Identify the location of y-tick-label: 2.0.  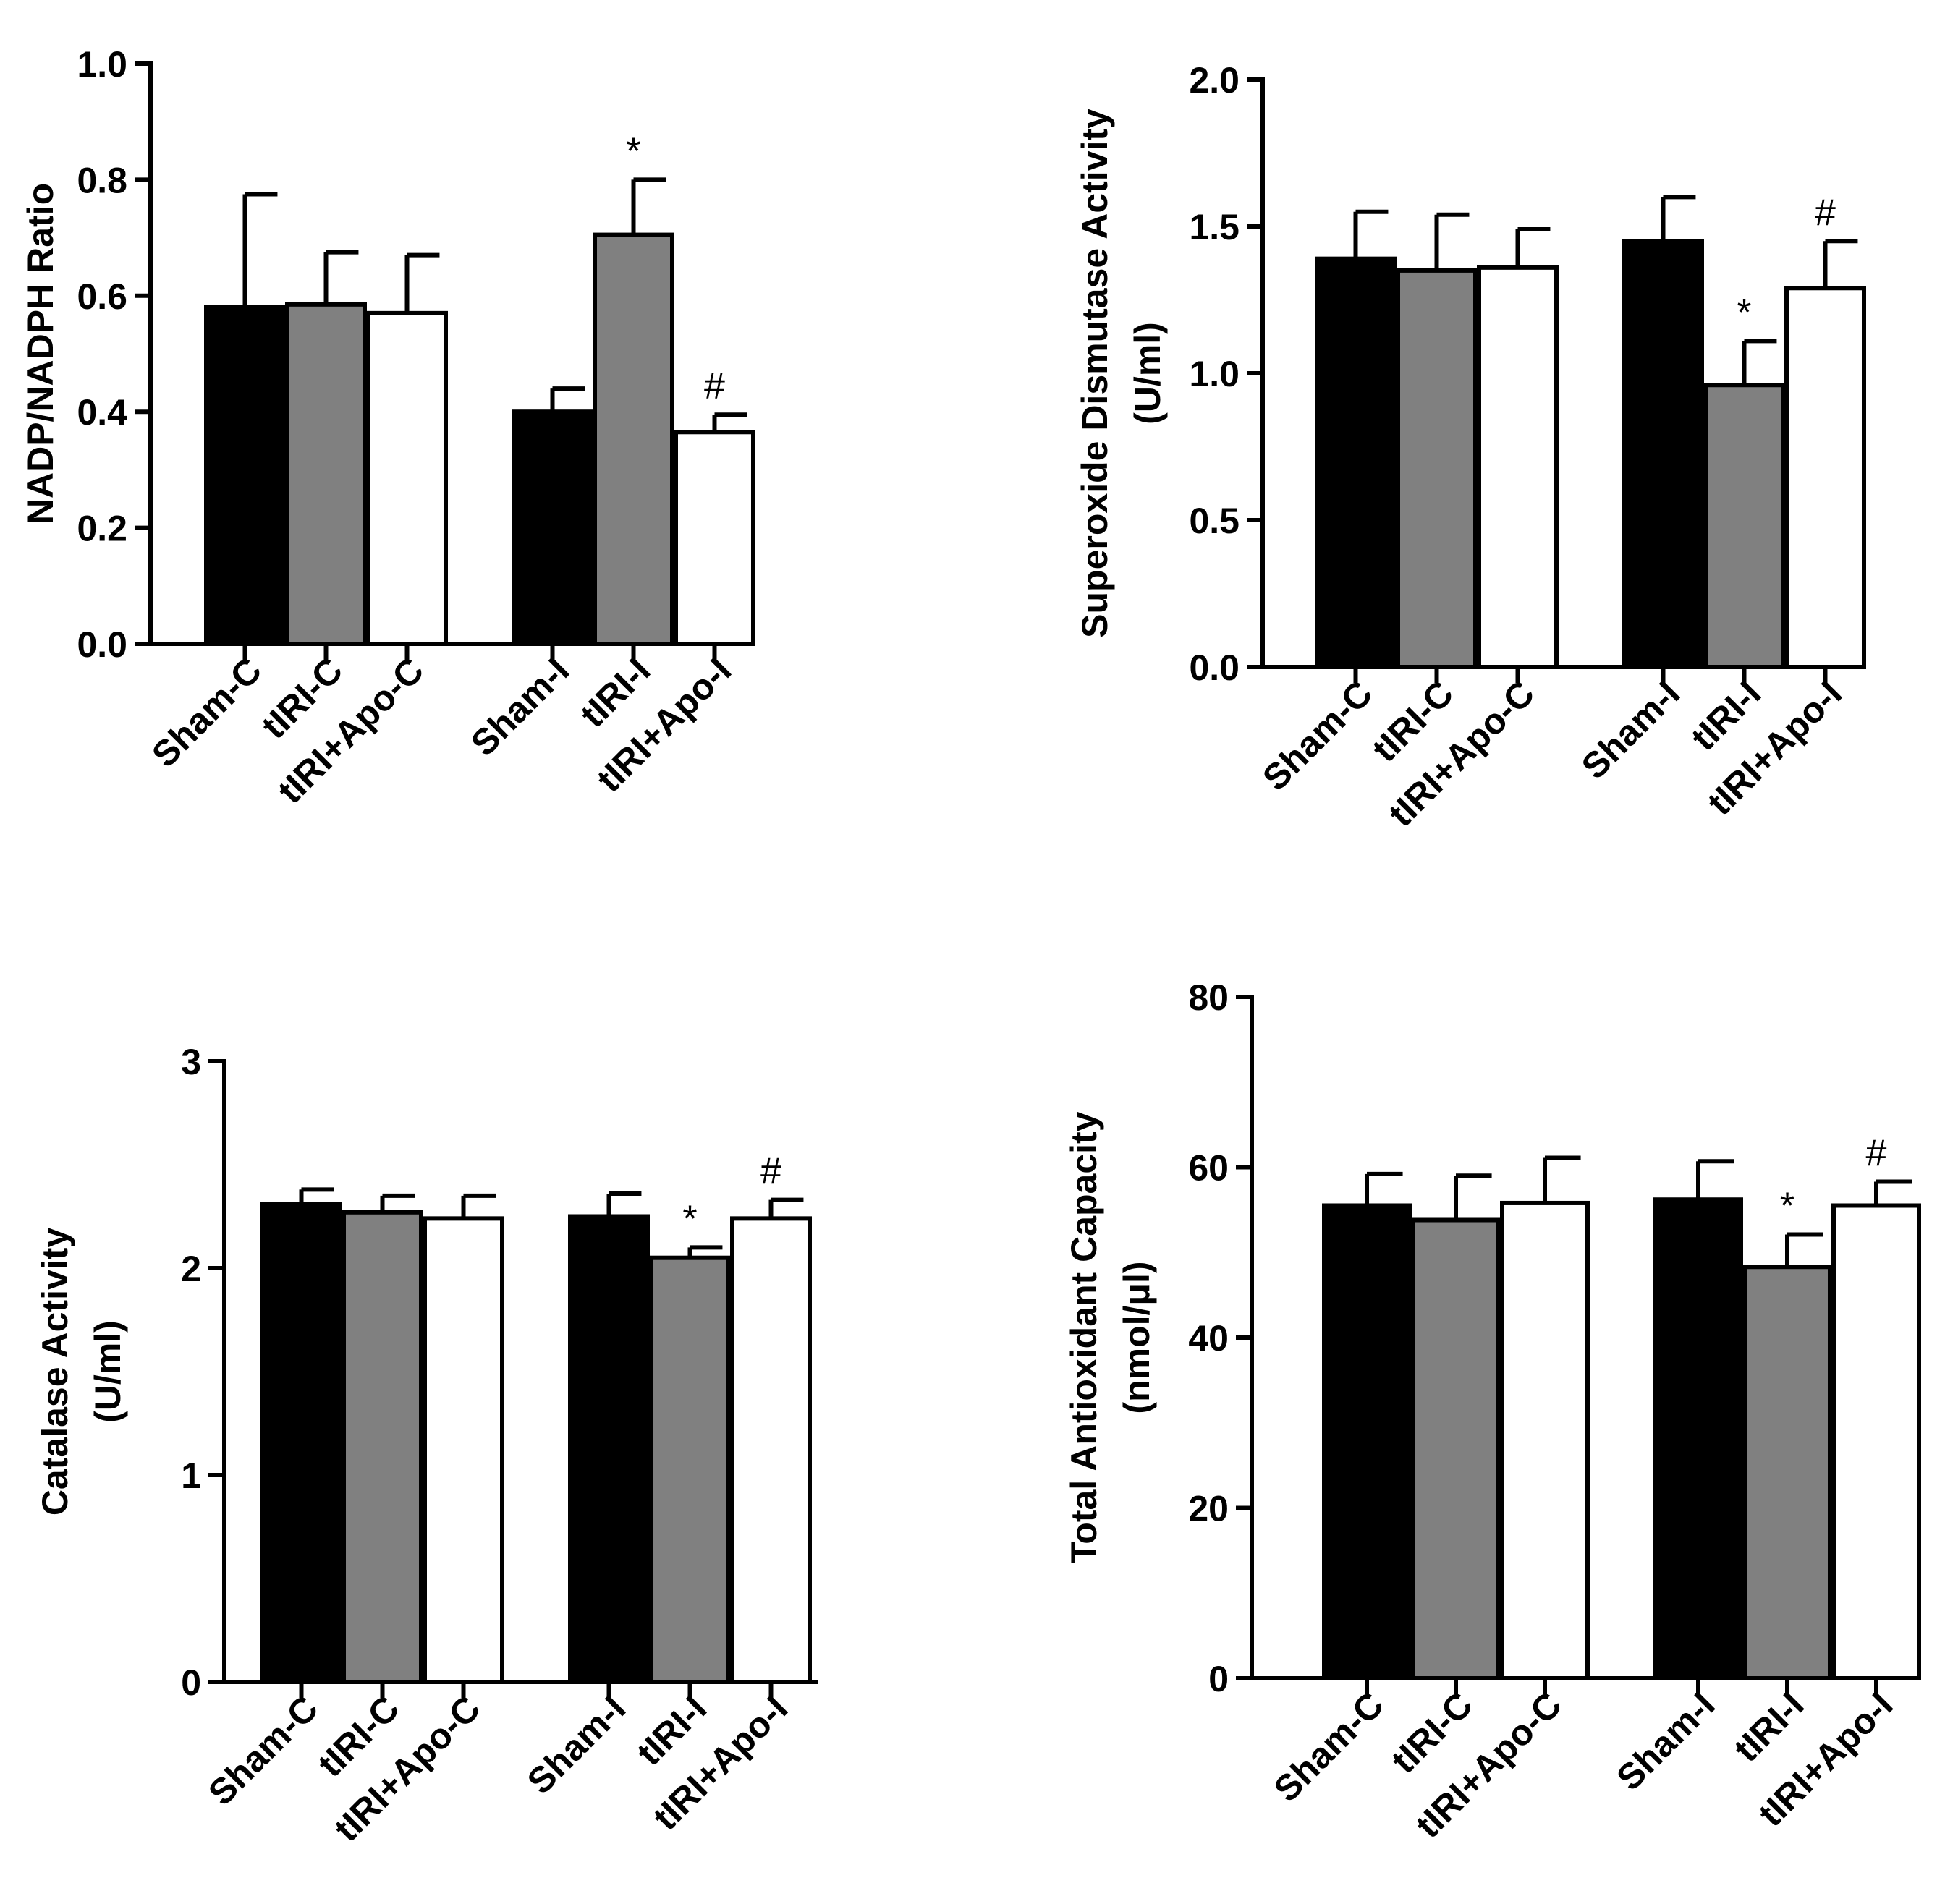
(1214, 80).